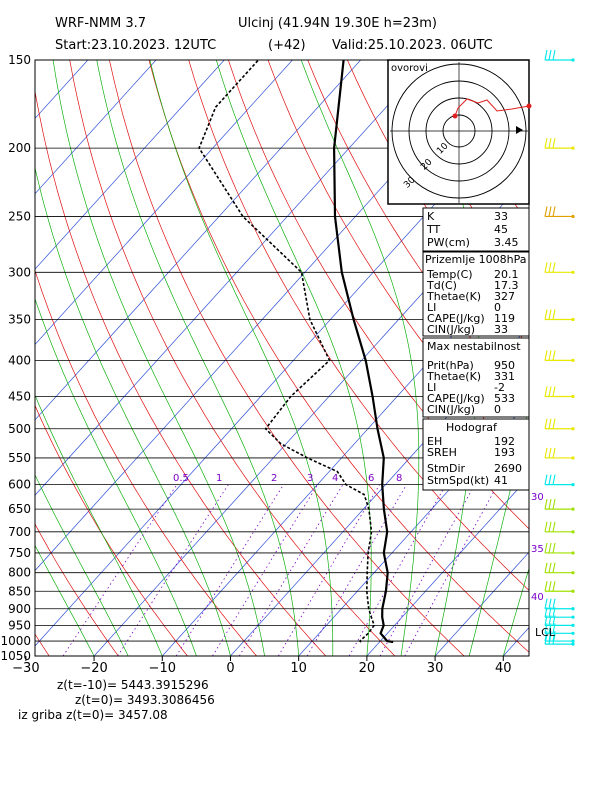  What do you see at coordinates (506, 274) in the screenshot?
I see `index-value: 20.1` at bounding box center [506, 274].